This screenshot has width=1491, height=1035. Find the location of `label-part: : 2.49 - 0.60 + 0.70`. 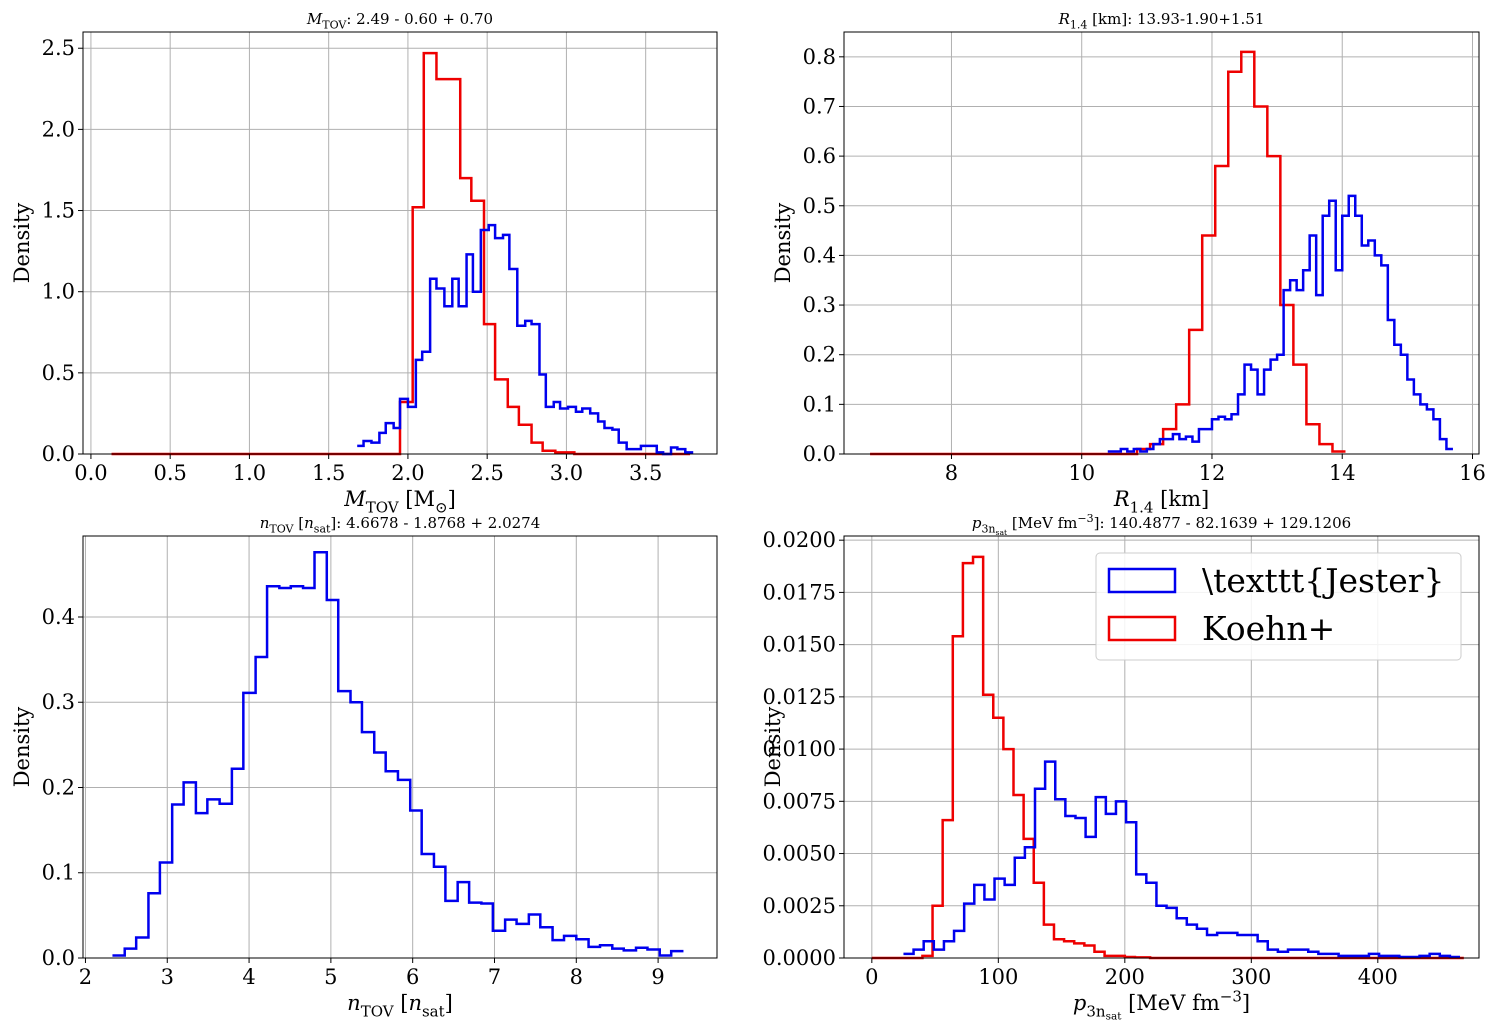

label-part: : 2.49 - 0.60 + 0.70 is located at coordinates (419, 19).